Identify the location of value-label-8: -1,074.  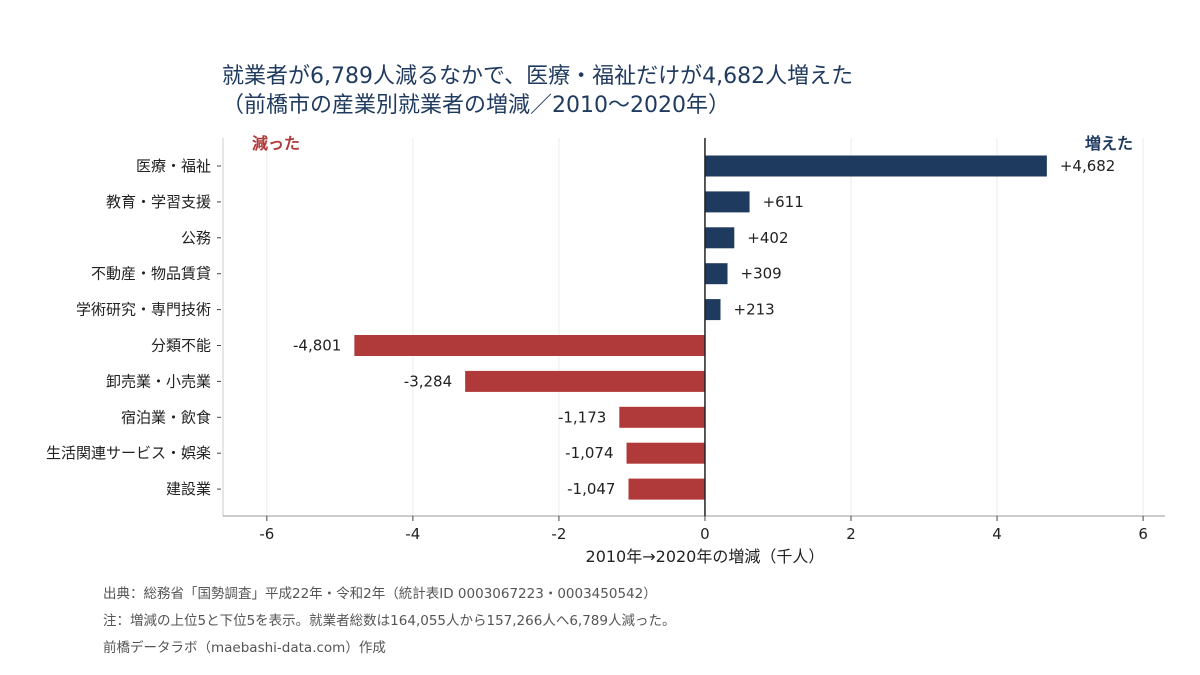
(589, 453).